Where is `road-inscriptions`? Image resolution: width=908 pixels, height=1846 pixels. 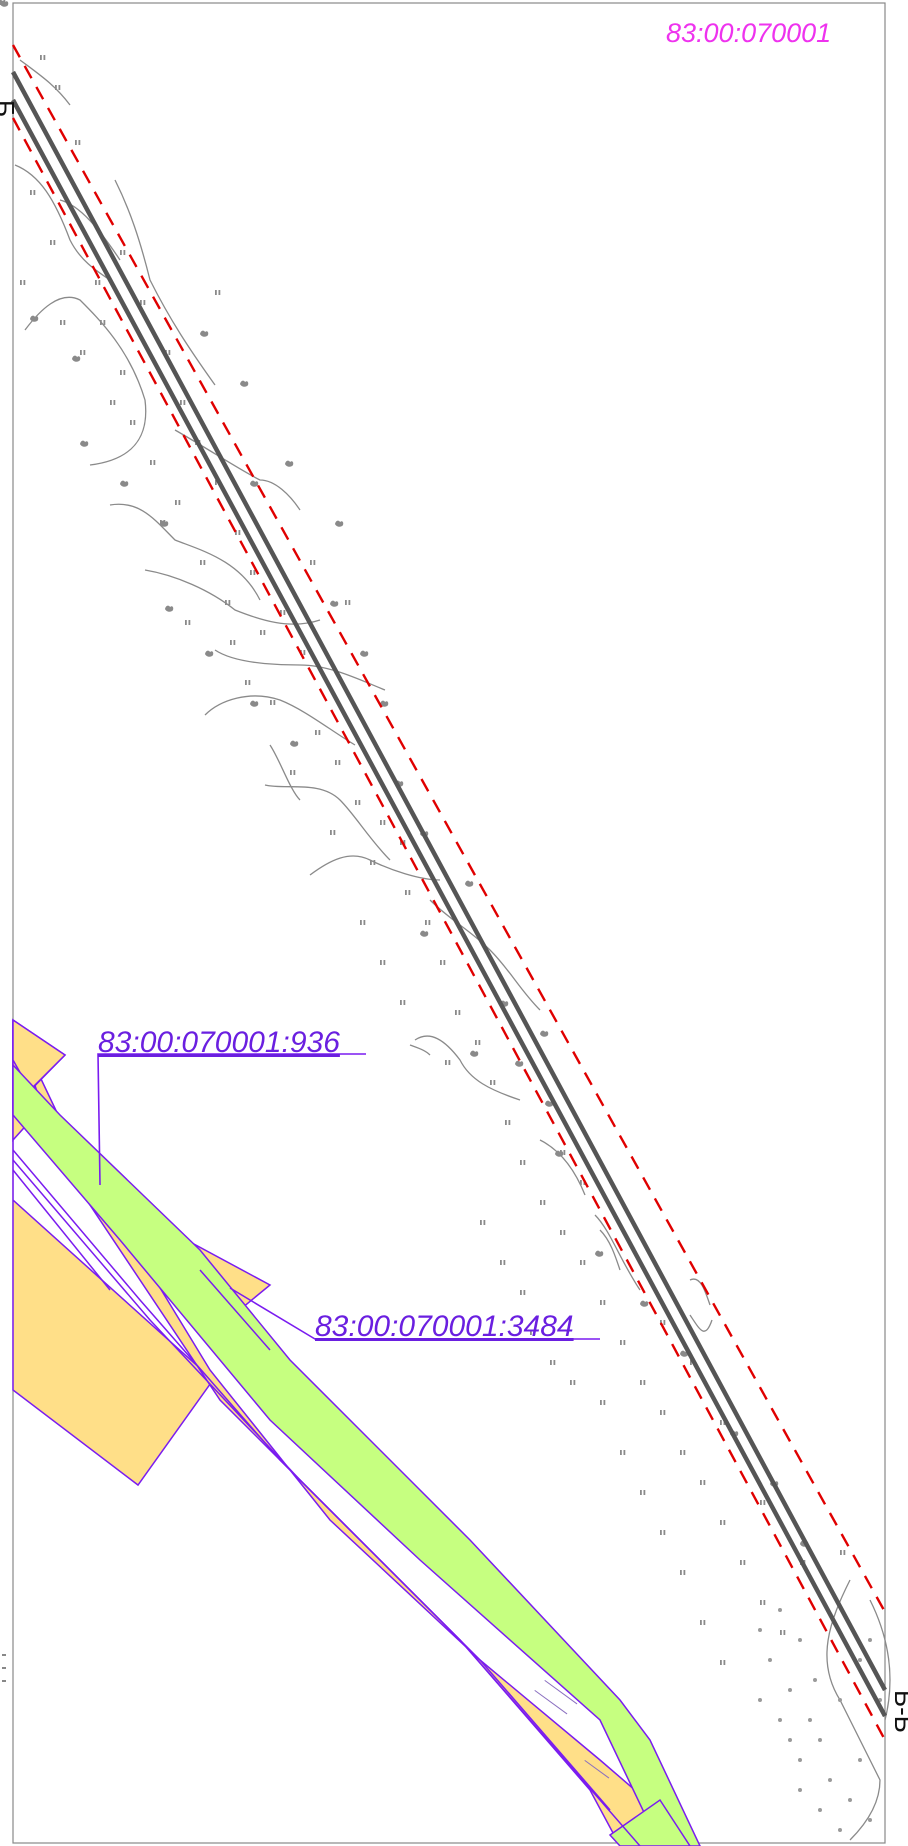
road-inscriptions is located at coordinates (572, 1729).